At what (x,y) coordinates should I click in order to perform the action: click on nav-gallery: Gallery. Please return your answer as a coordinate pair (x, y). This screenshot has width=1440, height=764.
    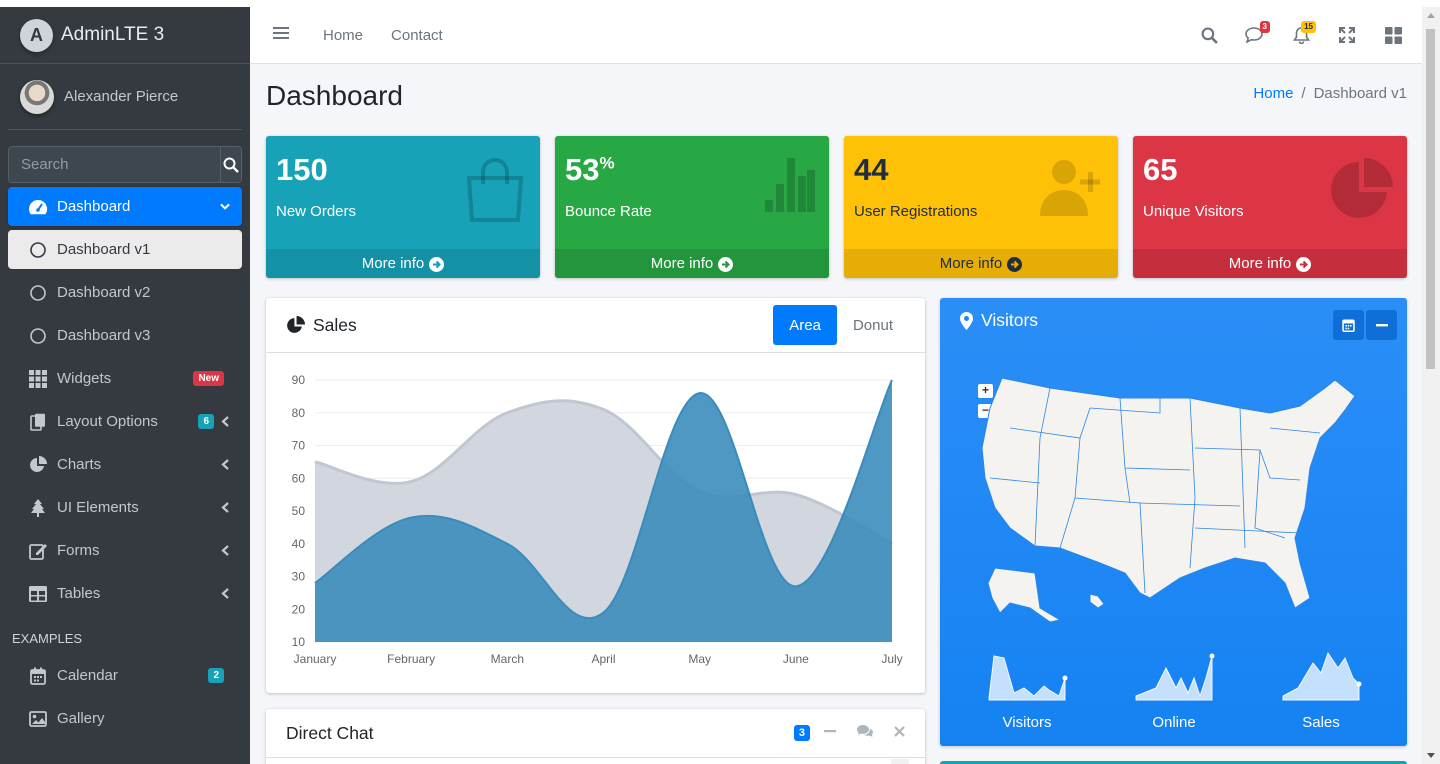
    Looking at the image, I should click on (125, 718).